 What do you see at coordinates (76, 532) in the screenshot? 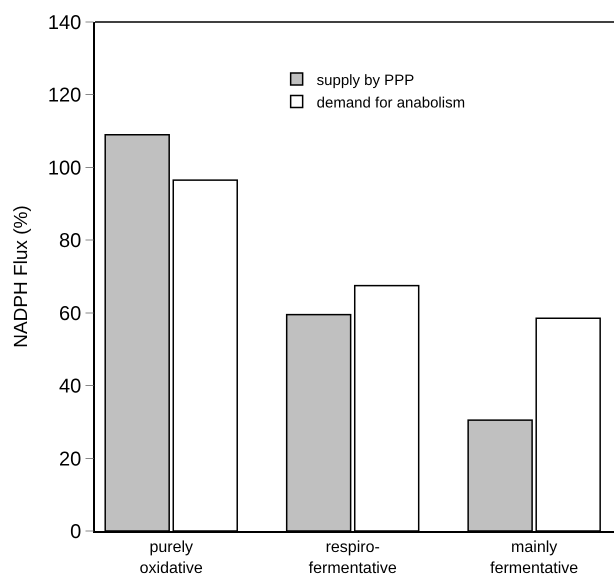
I see `y-tick-label: 0` at bounding box center [76, 532].